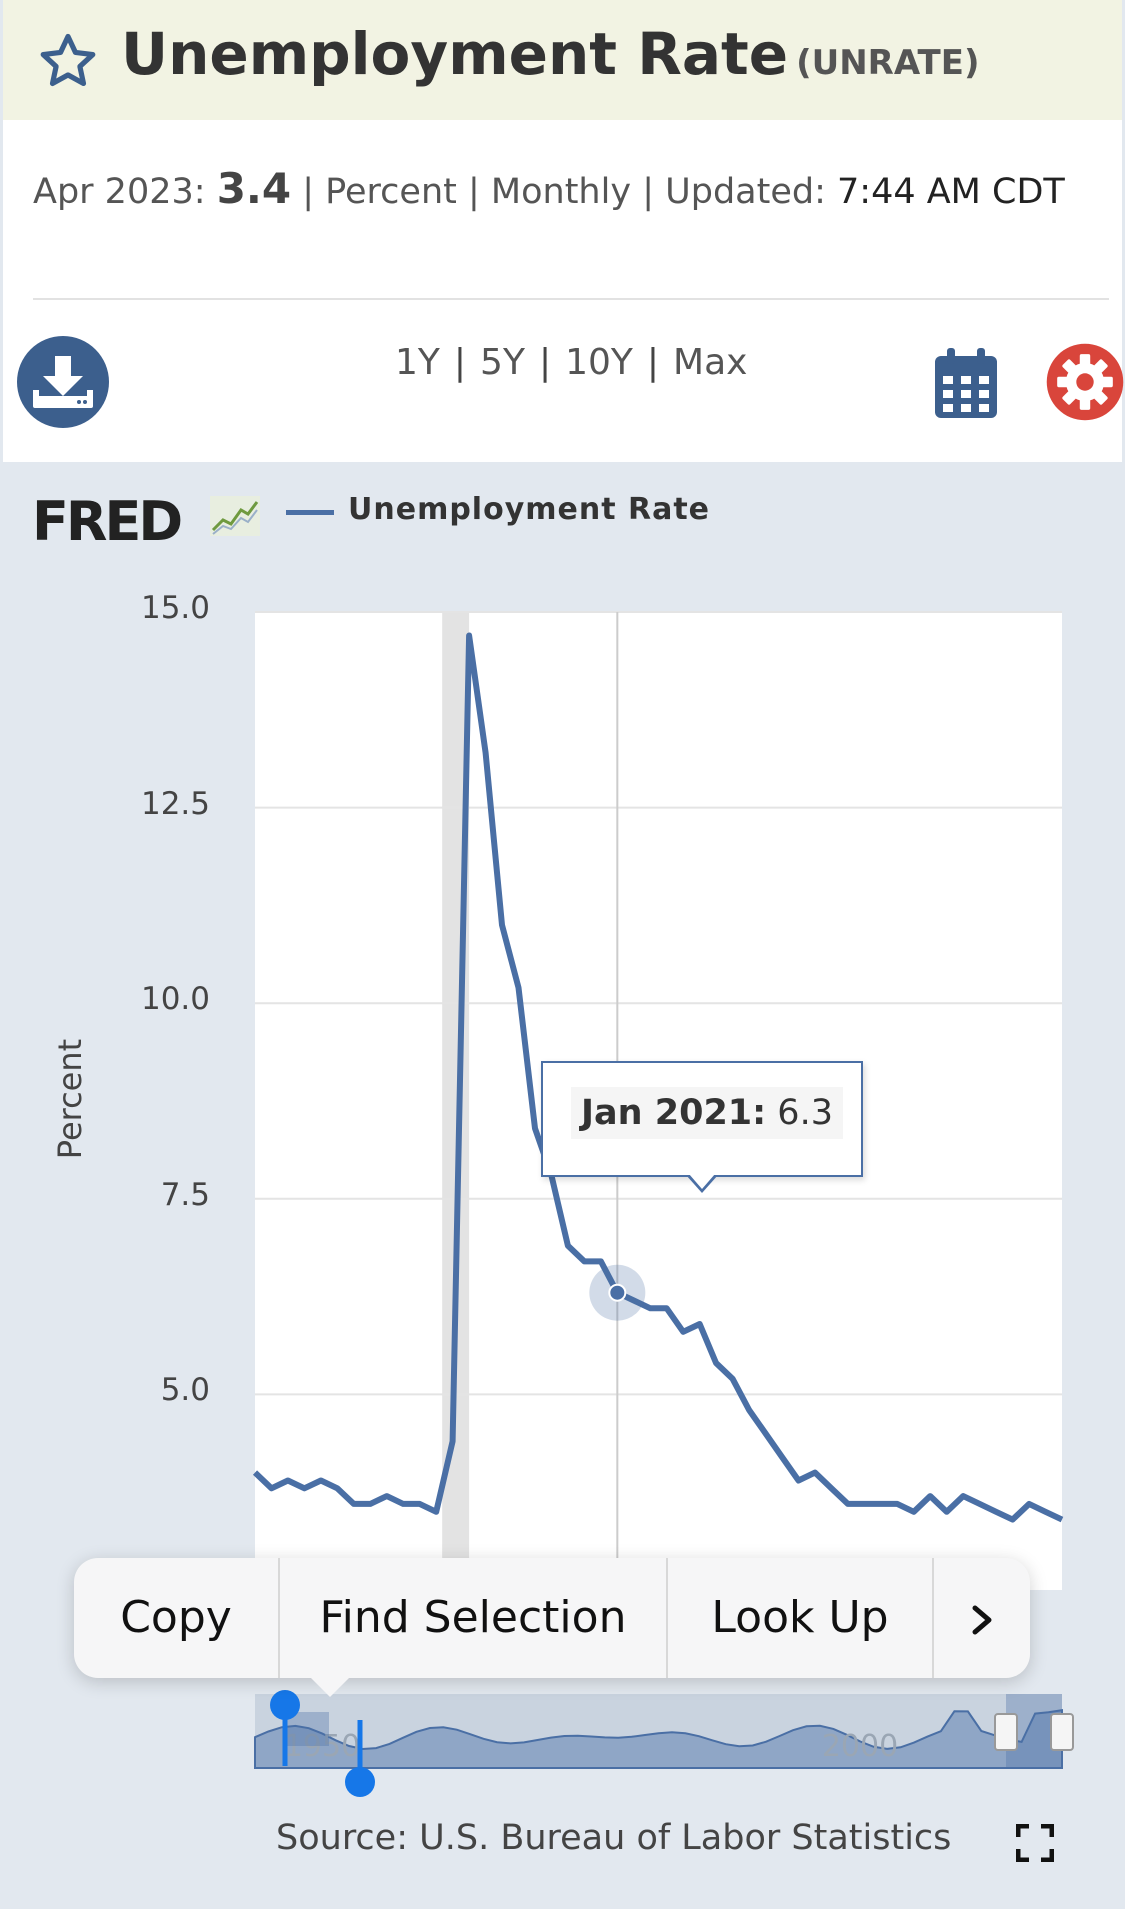  Describe the element at coordinates (107, 521) in the screenshot. I see `fred-logo: FRED` at that location.